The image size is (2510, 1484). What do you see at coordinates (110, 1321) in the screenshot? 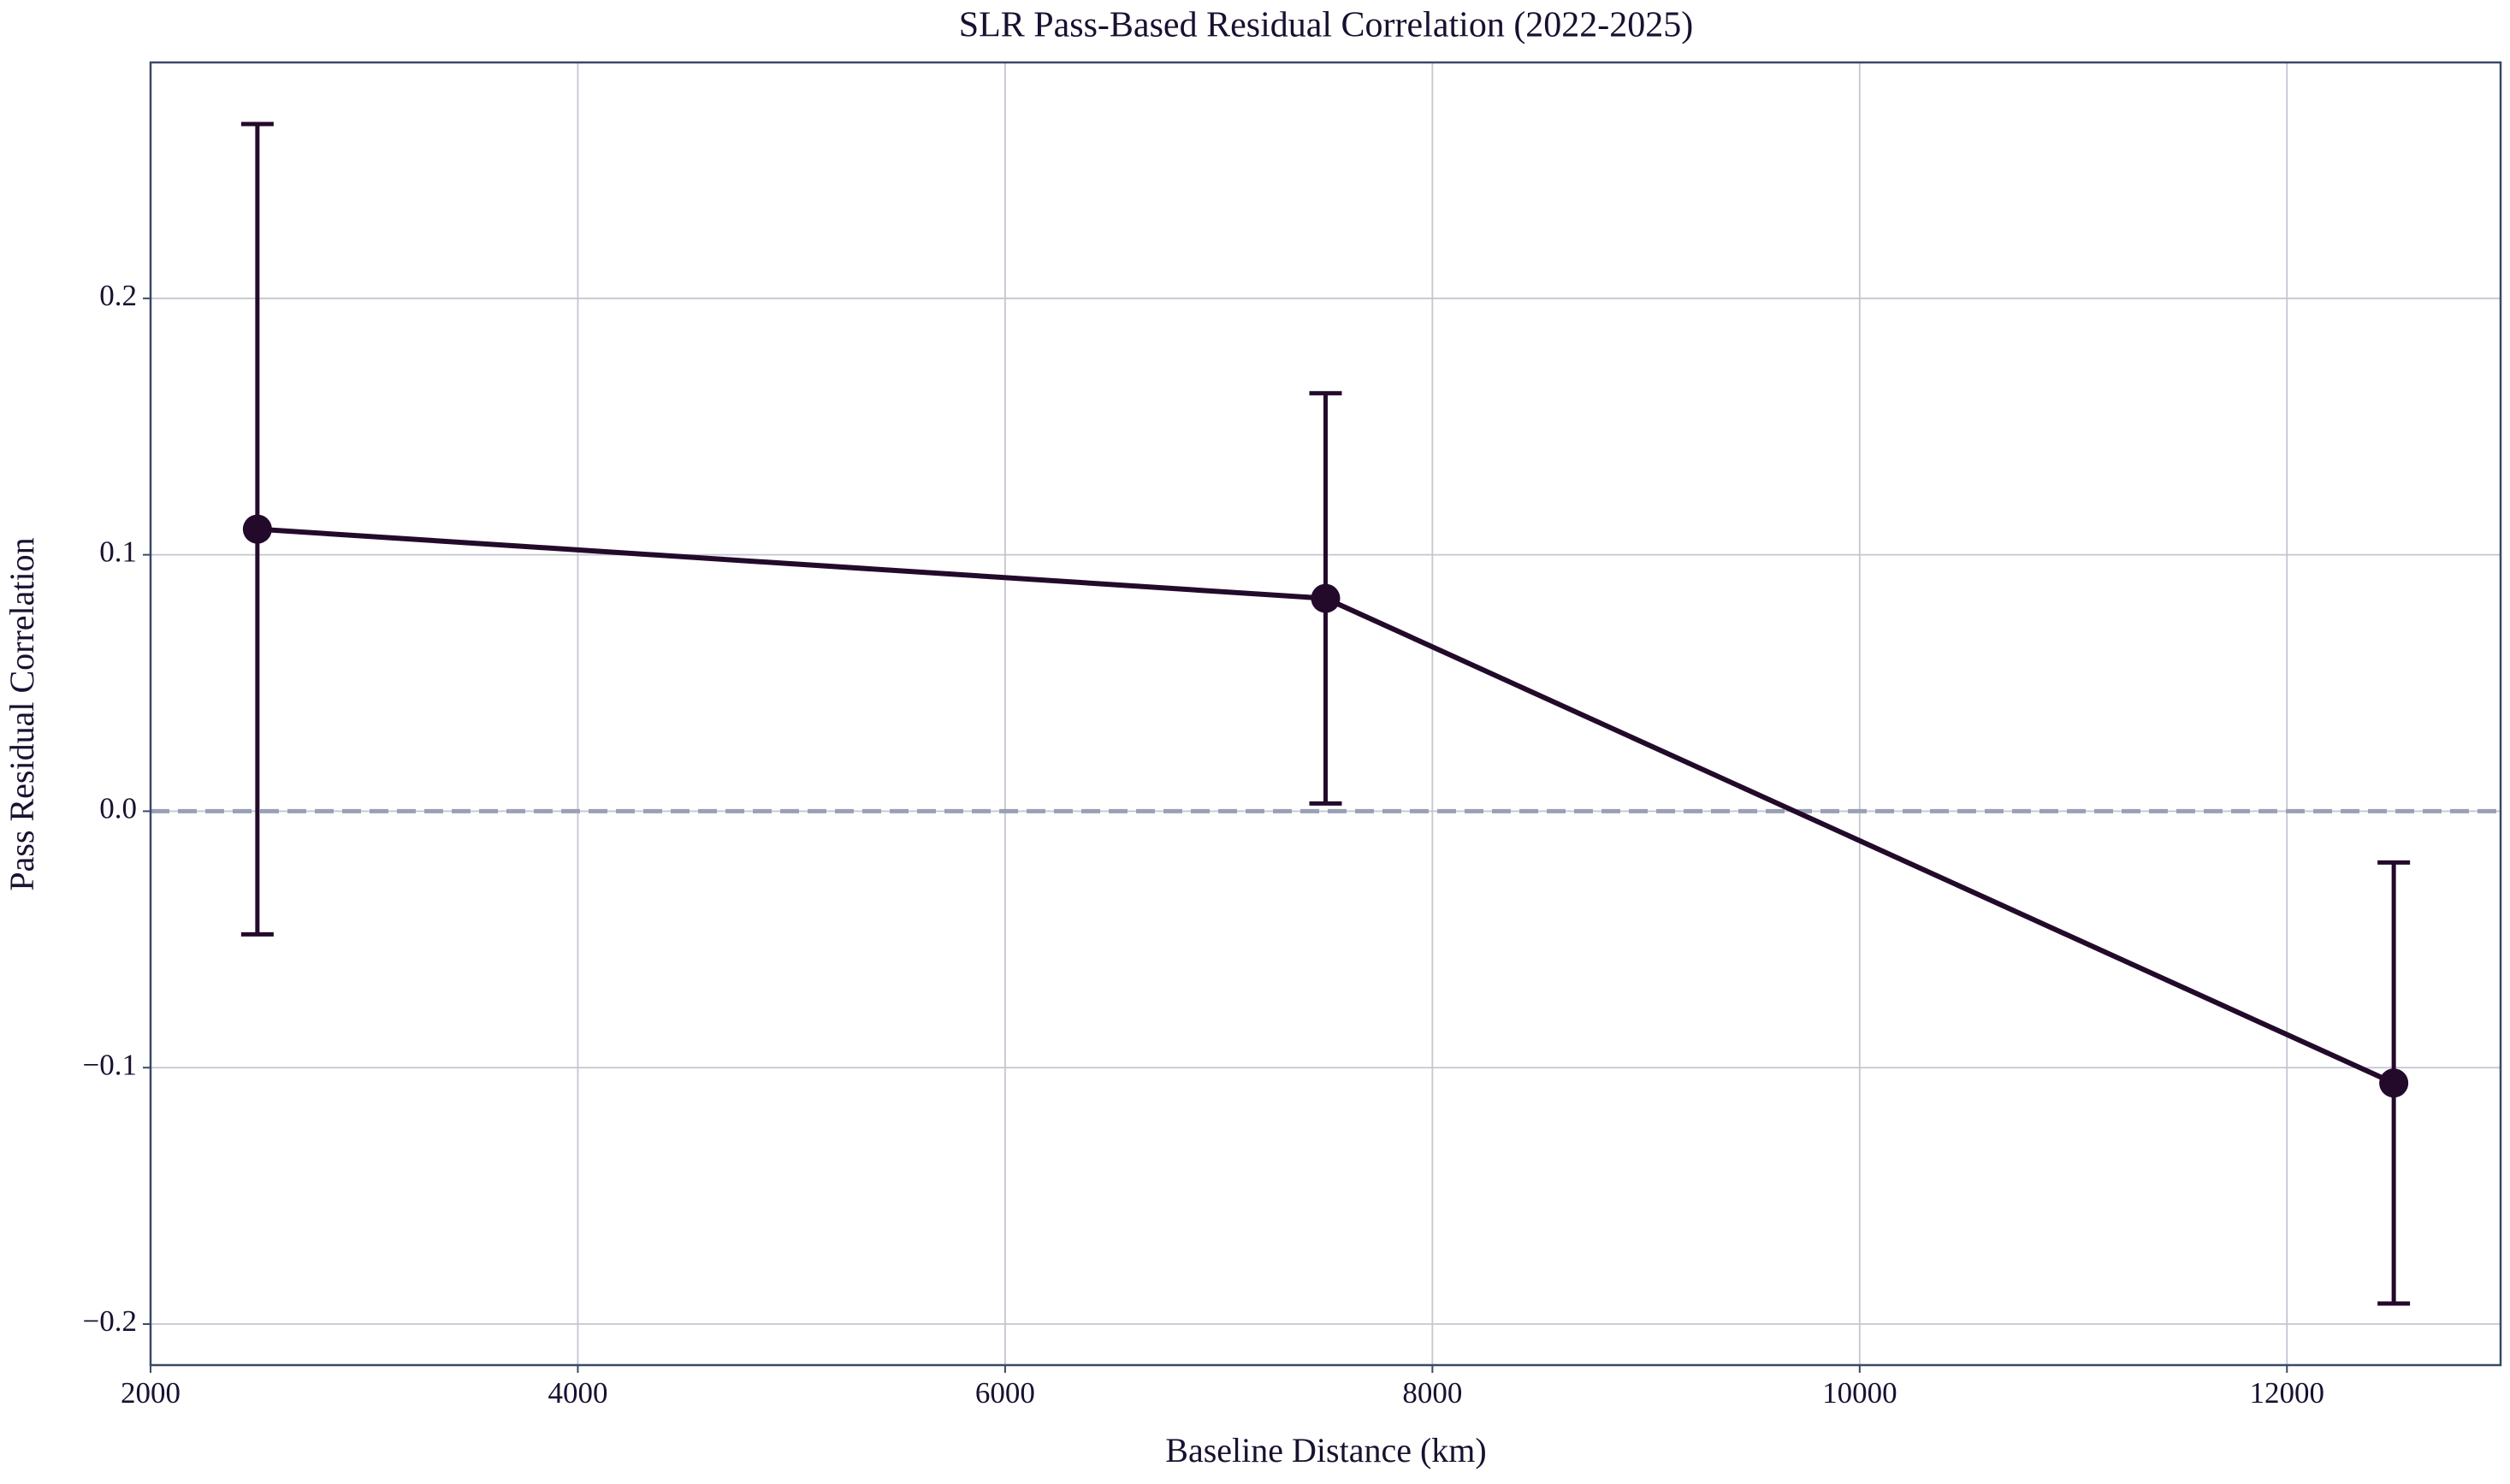
I see `y-tick-label: −0.2` at bounding box center [110, 1321].